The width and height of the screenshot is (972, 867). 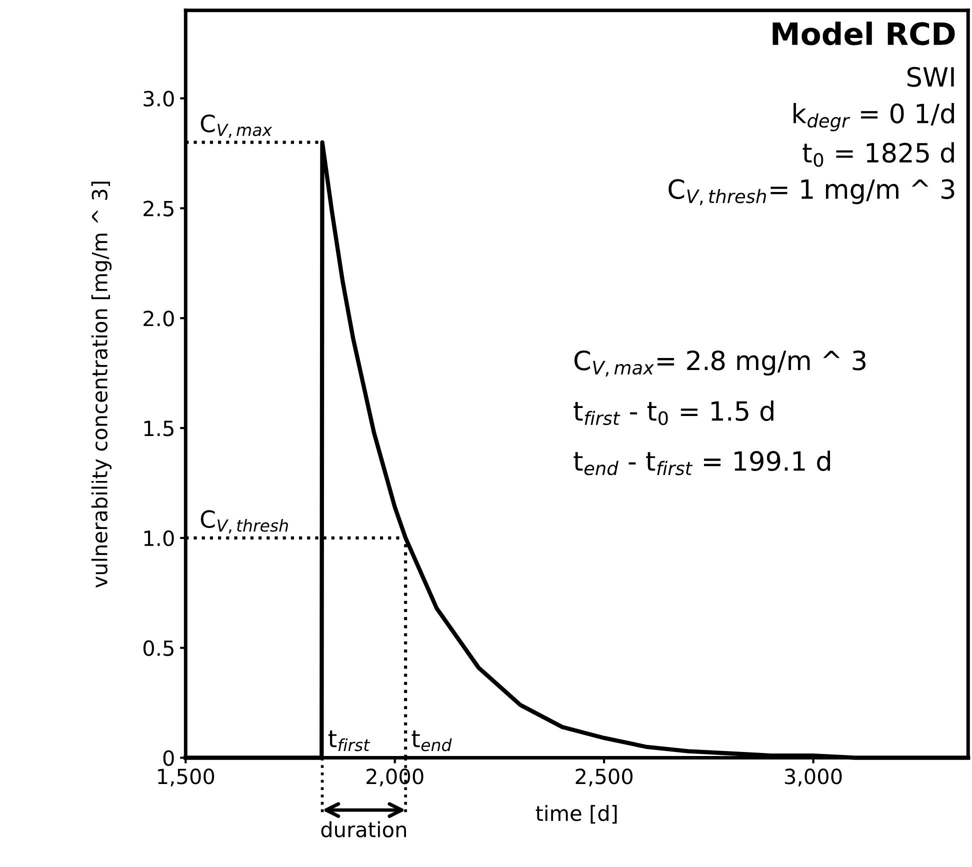 What do you see at coordinates (159, 208) in the screenshot?
I see `y-tick-label: 2.5` at bounding box center [159, 208].